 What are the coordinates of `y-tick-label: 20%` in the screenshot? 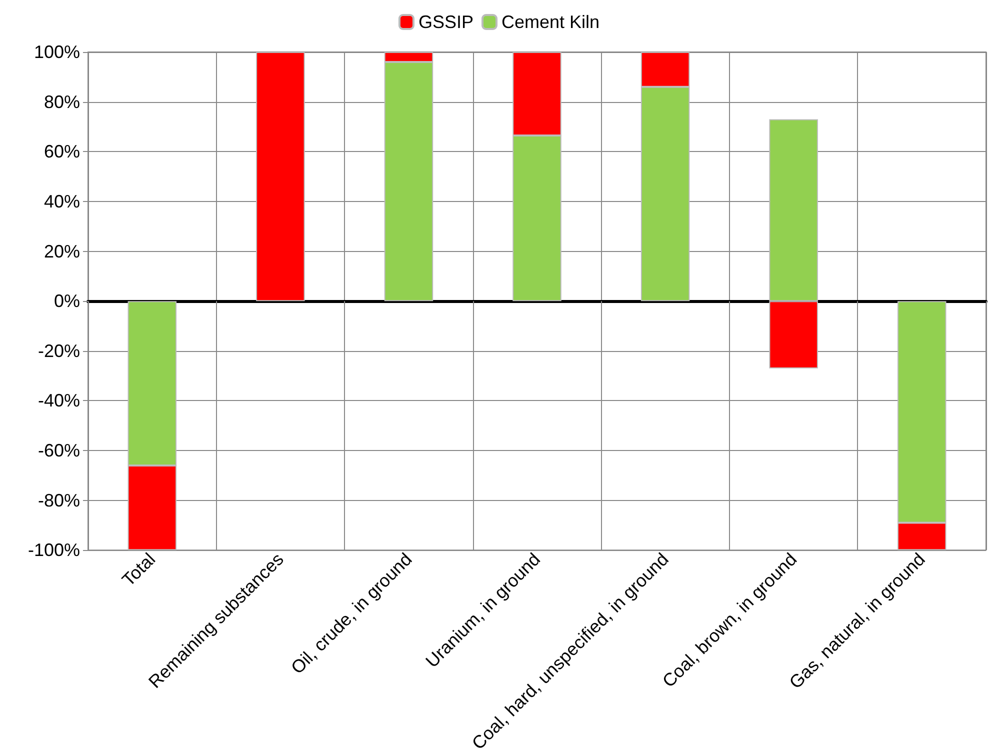 It's located at (62, 251).